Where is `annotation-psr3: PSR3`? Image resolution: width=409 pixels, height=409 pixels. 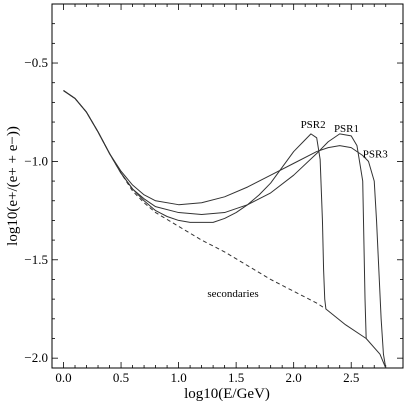
annotation-psr3: PSR3 is located at coordinates (376, 154).